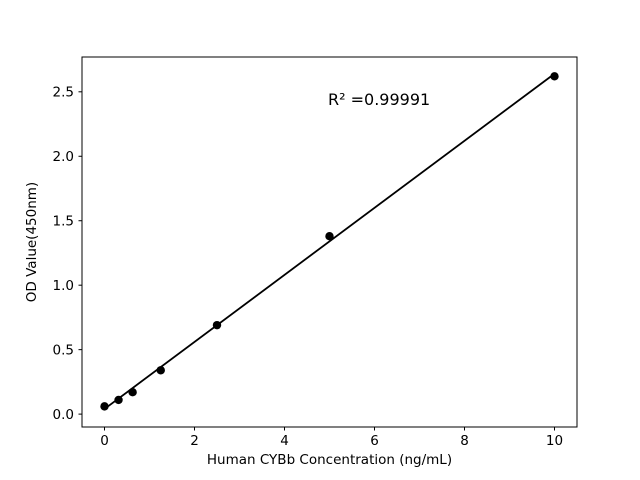 The image size is (640, 480). What do you see at coordinates (63, 93) in the screenshot?
I see `y-tick-label: 2.5` at bounding box center [63, 93].